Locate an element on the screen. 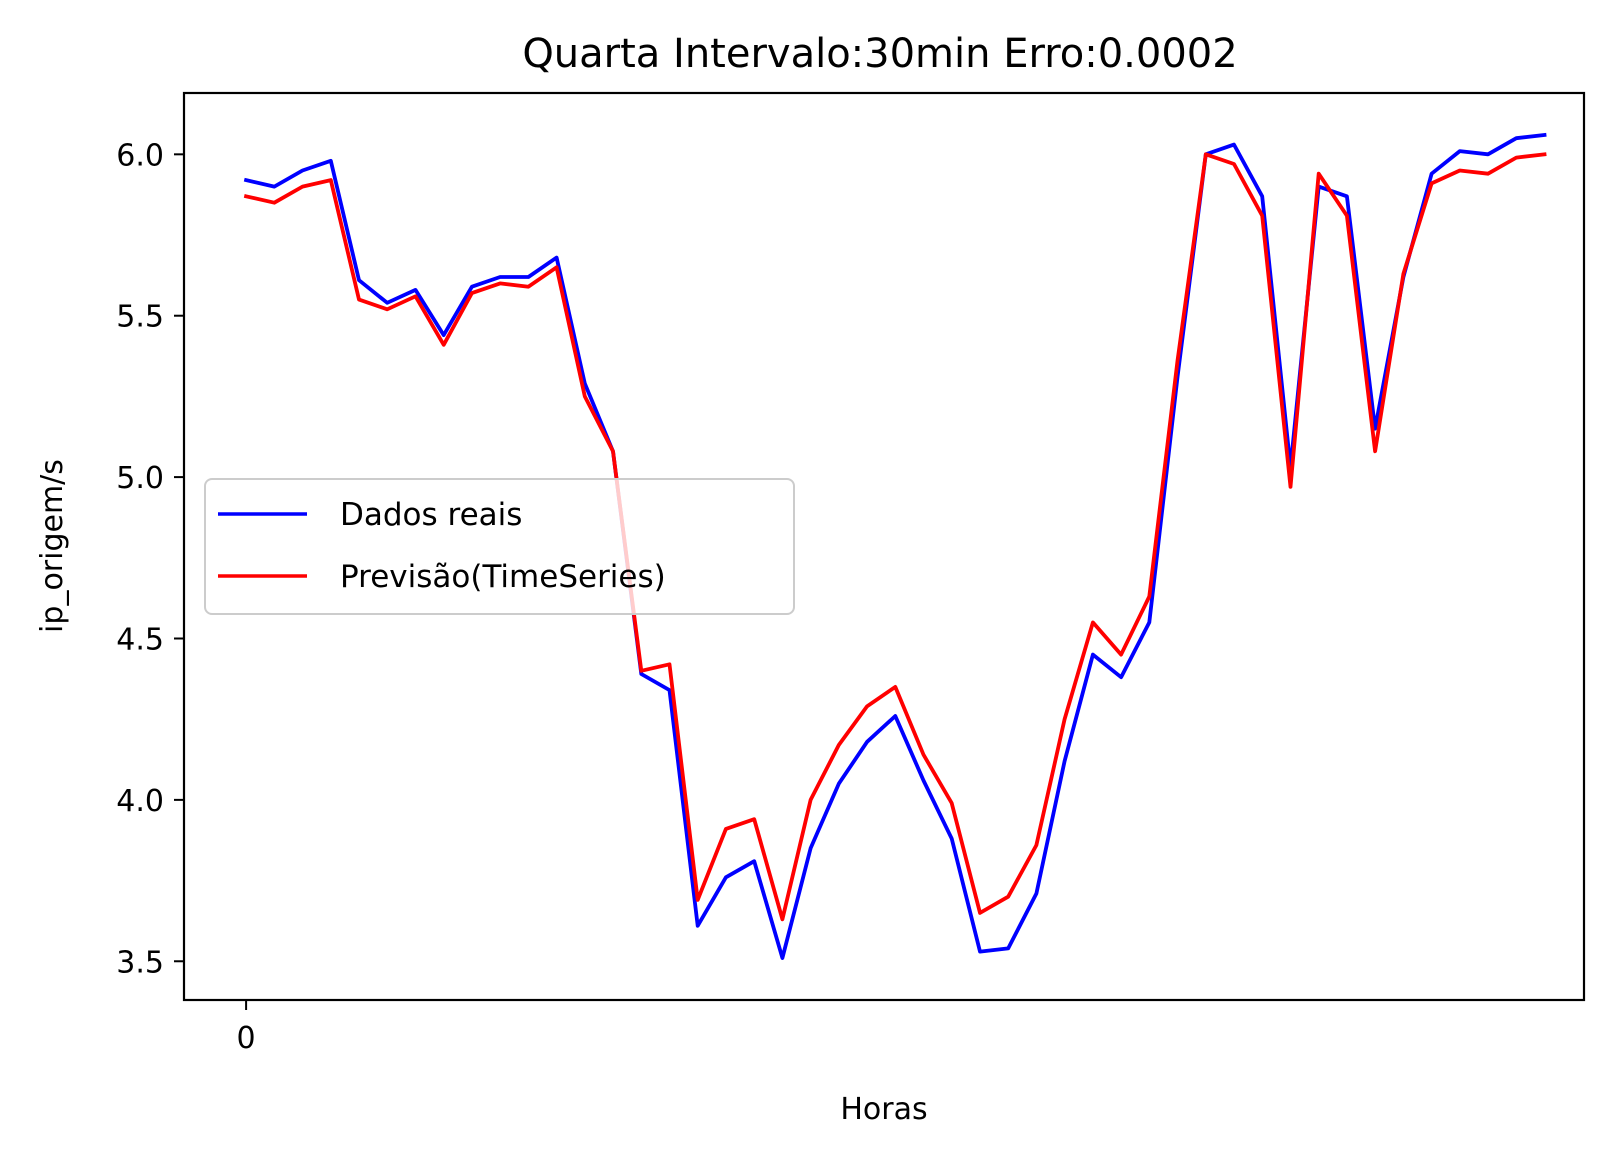 The width and height of the screenshot is (1608, 1154). y-axis-label: ip_origem/s is located at coordinates (52, 546).